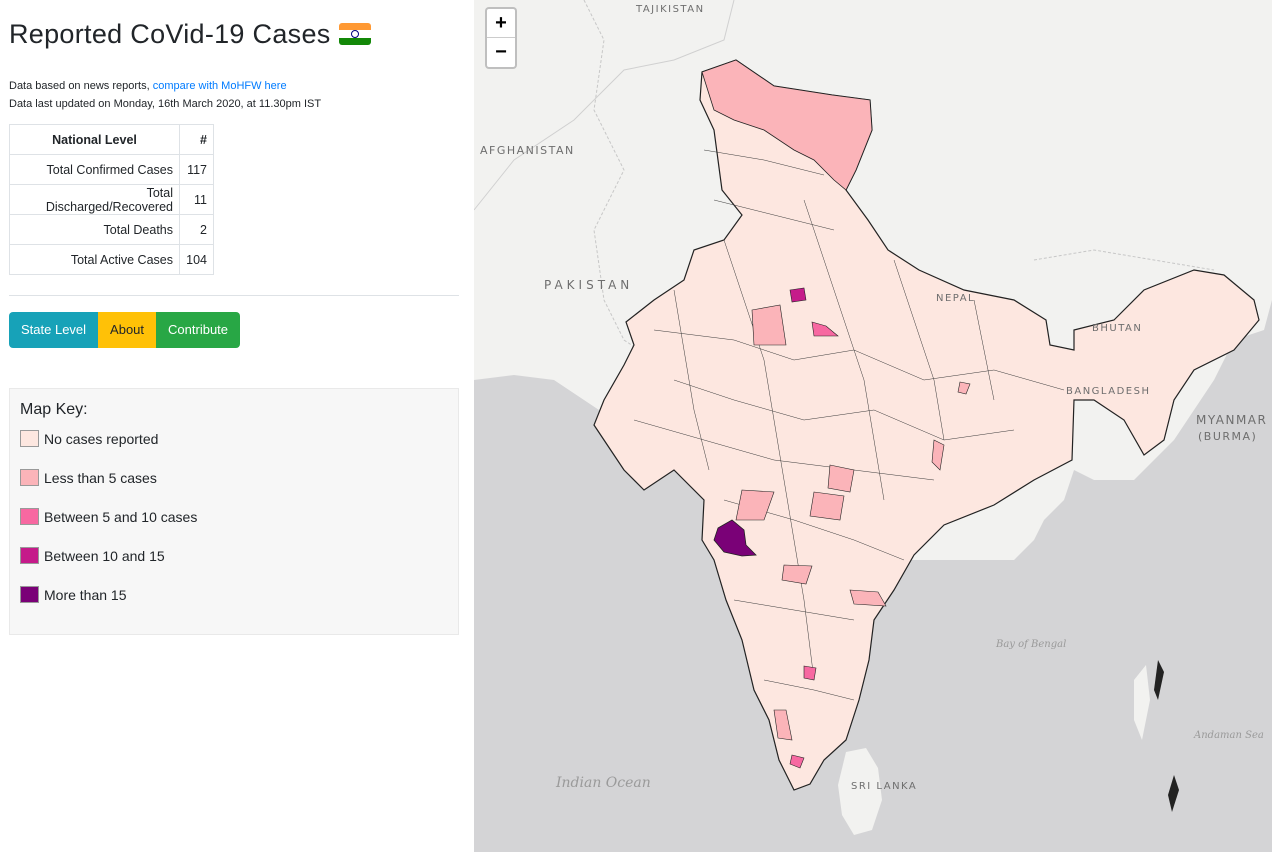 The width and height of the screenshot is (1272, 852). Describe the element at coordinates (196, 199) in the screenshot. I see `row-value: 11` at that location.